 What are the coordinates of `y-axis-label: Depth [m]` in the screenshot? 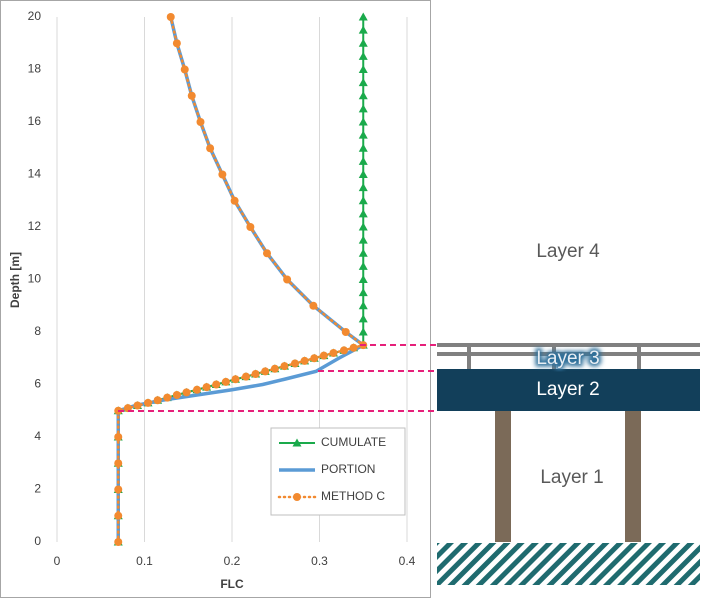 It's located at (15, 280).